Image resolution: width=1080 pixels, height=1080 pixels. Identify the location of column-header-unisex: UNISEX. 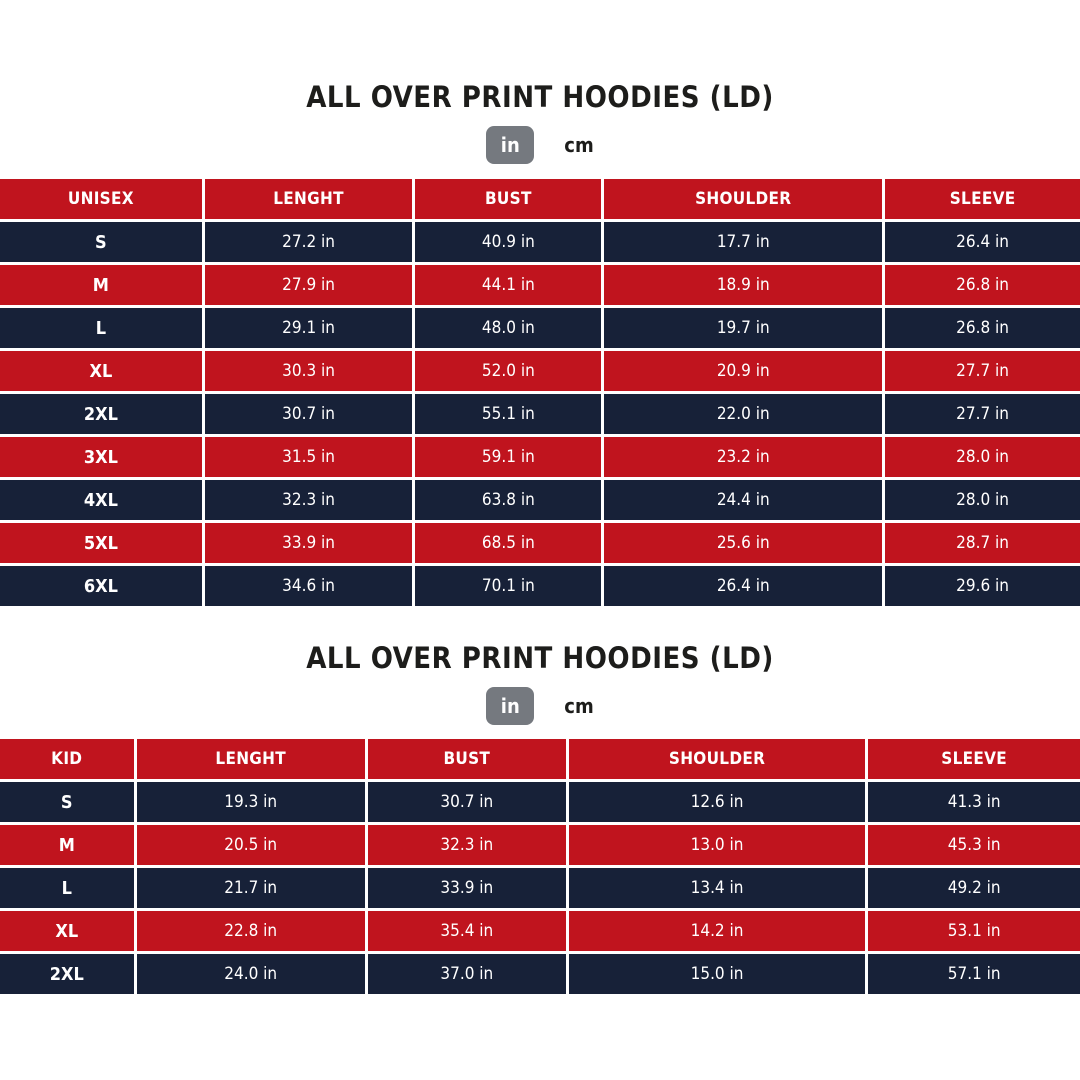
(101, 199).